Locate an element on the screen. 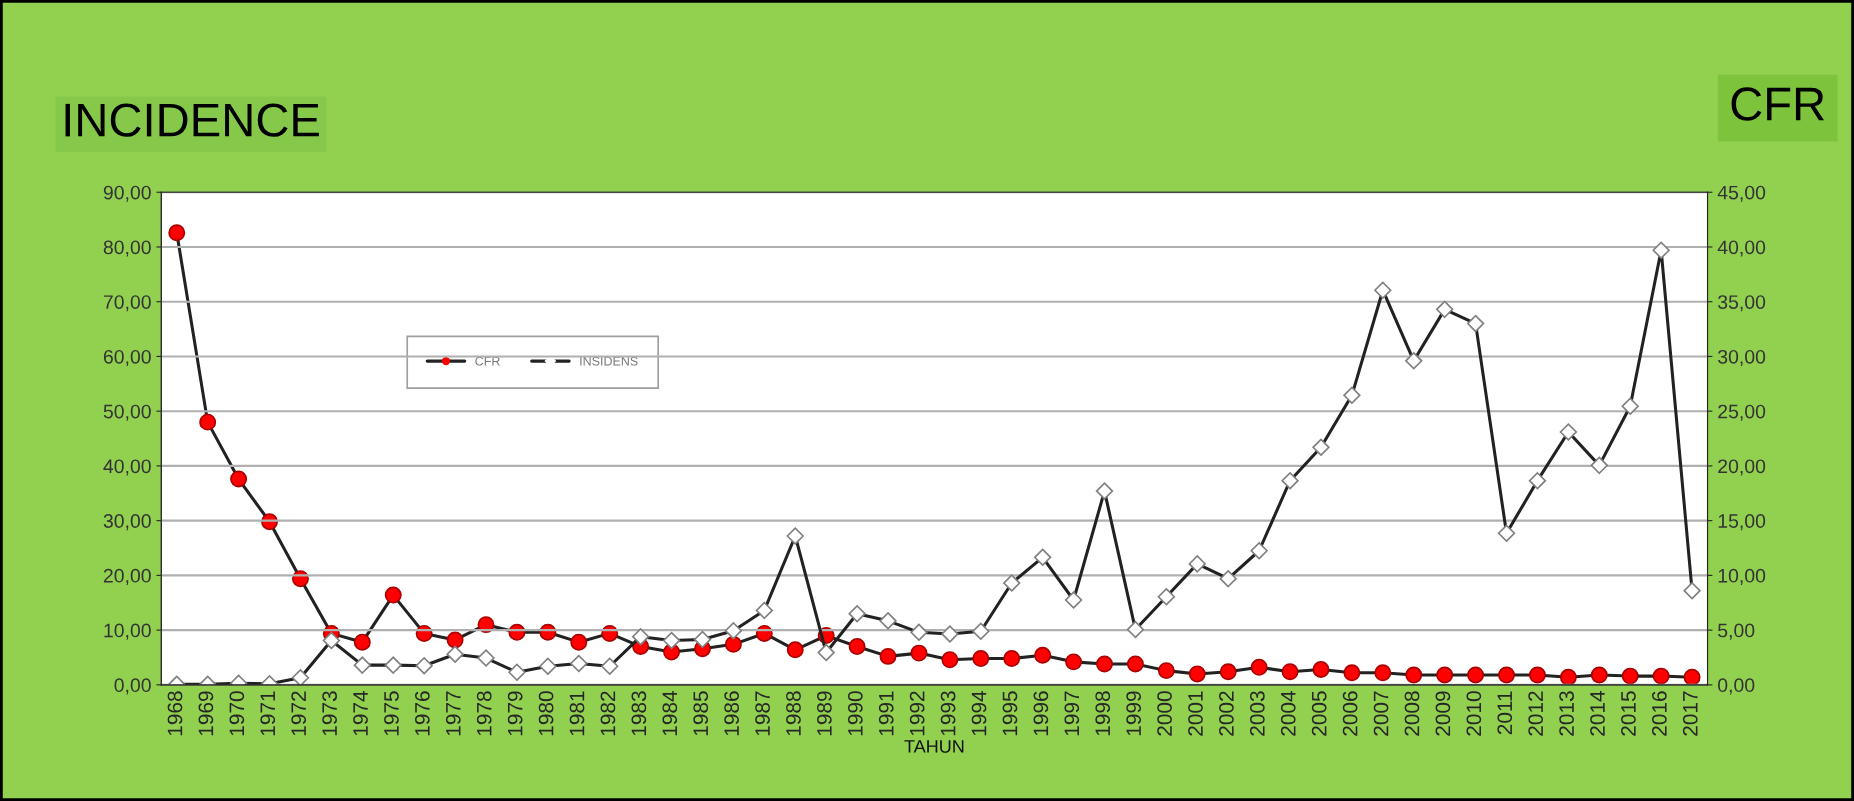 The height and width of the screenshot is (801, 1854). x-tick-label: 1990 is located at coordinates (855, 713).